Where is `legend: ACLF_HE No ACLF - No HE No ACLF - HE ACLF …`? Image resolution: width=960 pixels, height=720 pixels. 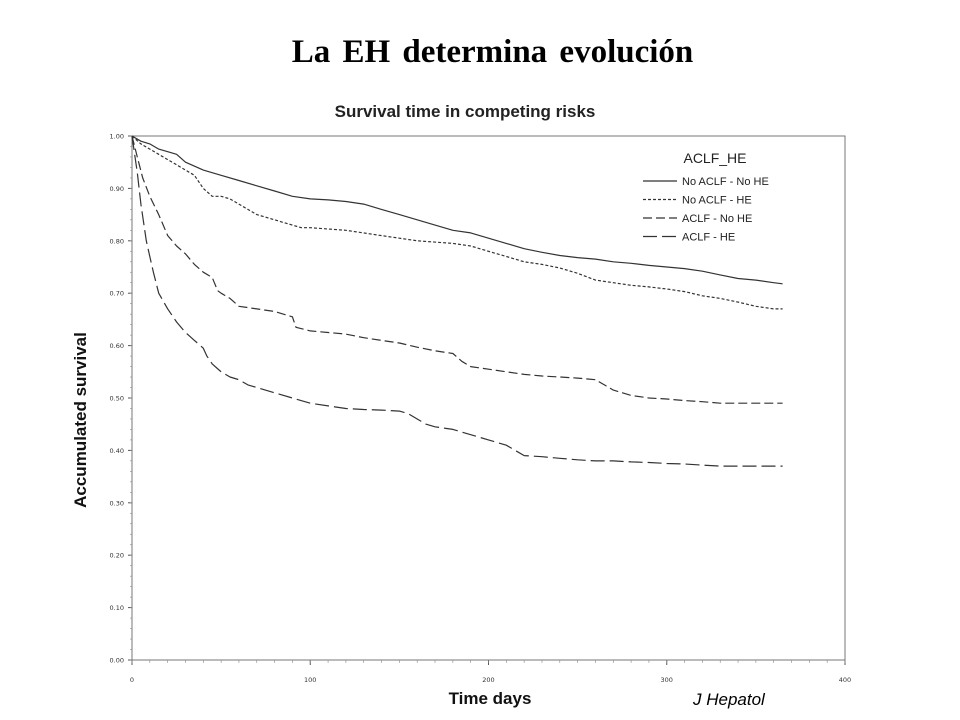
legend: ACLF_HE No ACLF - No HE No ACLF - HE ACLF … is located at coordinates (706, 197).